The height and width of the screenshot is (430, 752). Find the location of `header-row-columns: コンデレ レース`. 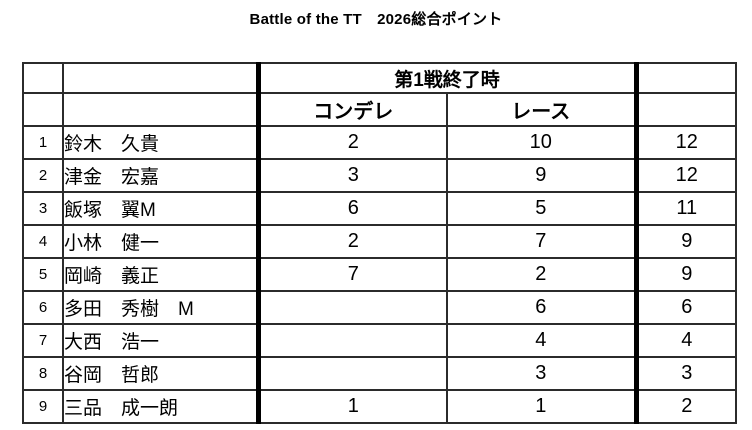

header-row-columns: コンデレ レース is located at coordinates (380, 109).